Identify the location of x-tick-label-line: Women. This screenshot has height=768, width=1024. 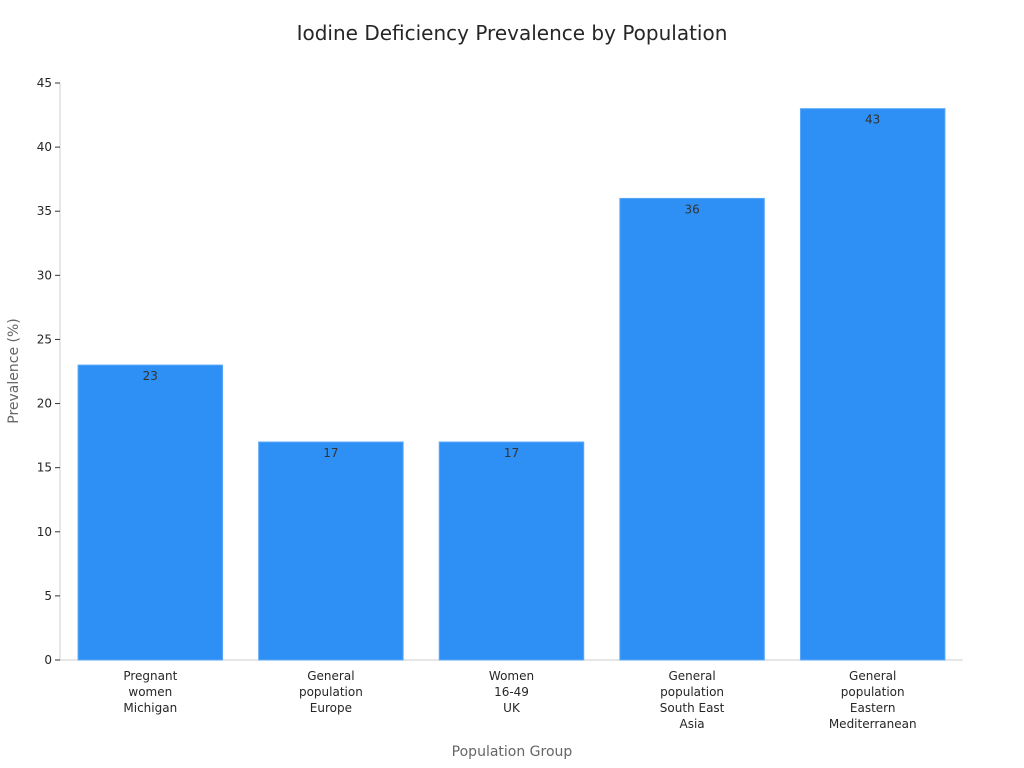
(511, 676).